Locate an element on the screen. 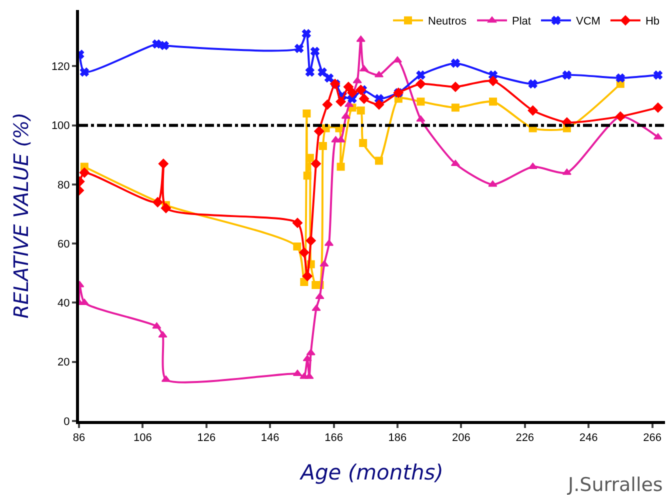 Image resolution: width=671 pixels, height=495 pixels. text: J.Surralles is located at coordinates (615, 484).